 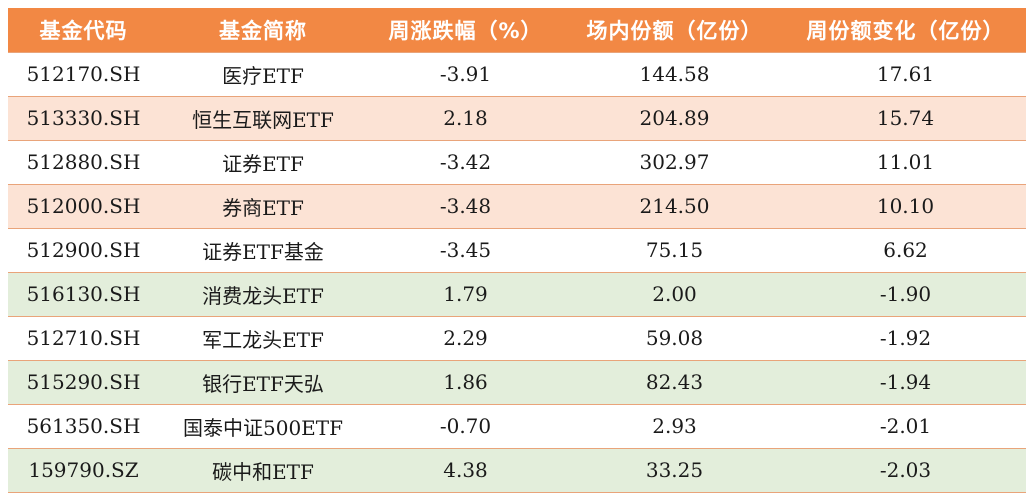 I want to click on cell-fund-name: 证券ETF, so click(x=263, y=161).